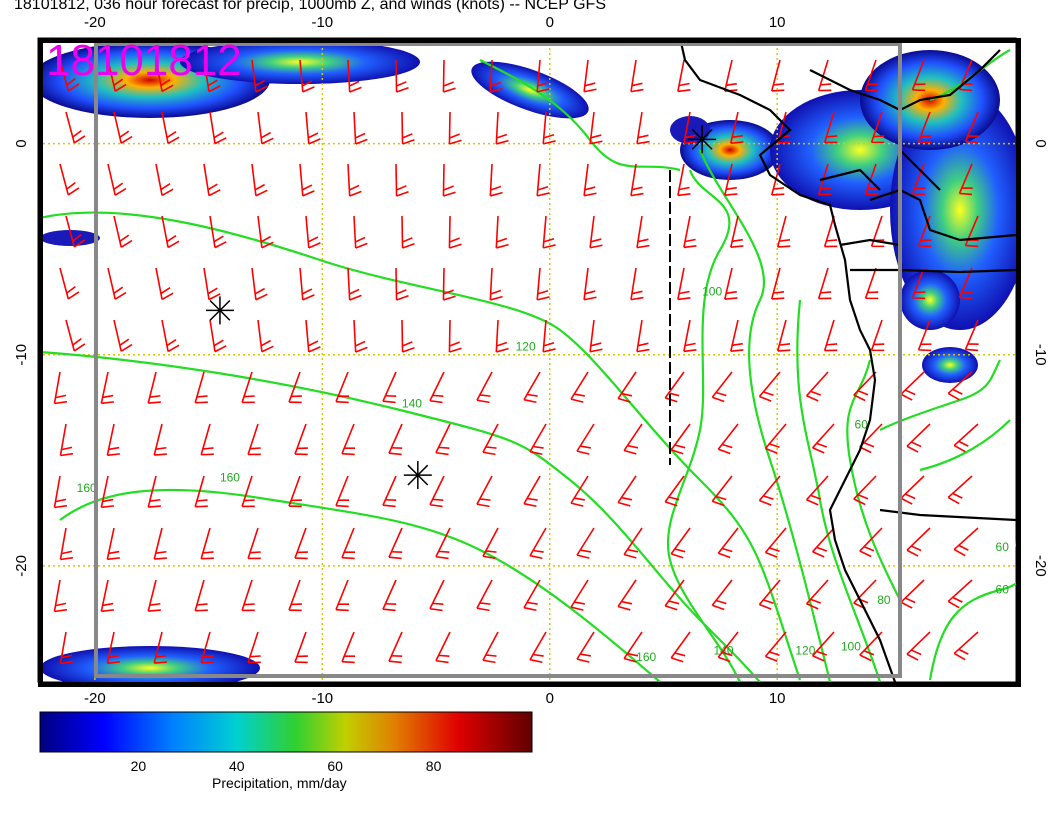 The width and height of the screenshot is (1056, 816). What do you see at coordinates (322, 698) in the screenshot?
I see `lon-tick-label-bottom: -10` at bounding box center [322, 698].